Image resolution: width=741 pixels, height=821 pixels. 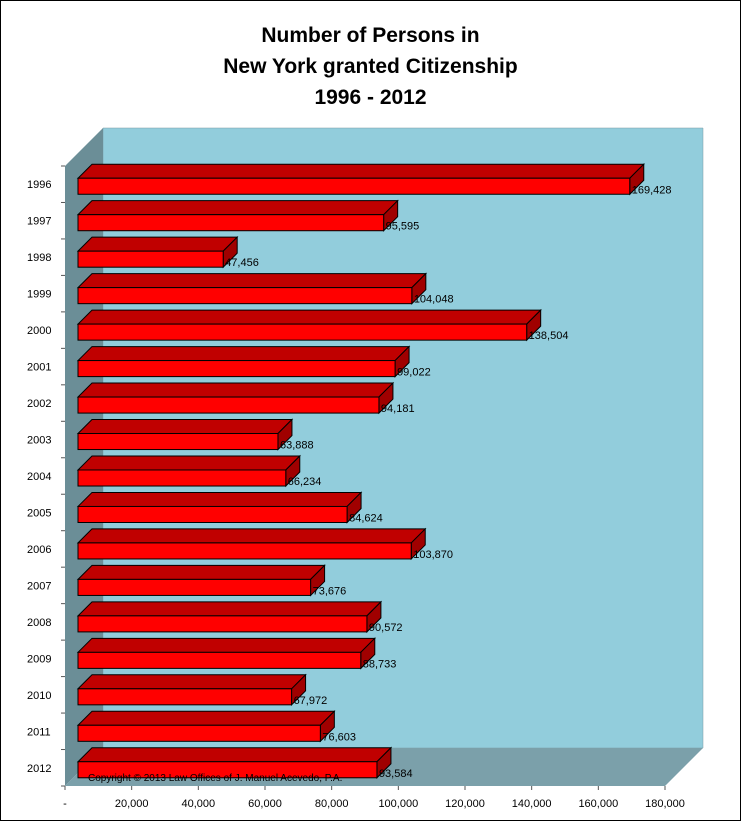 I want to click on chart-title-line-2: New York granted Citizenship, so click(x=370, y=66).